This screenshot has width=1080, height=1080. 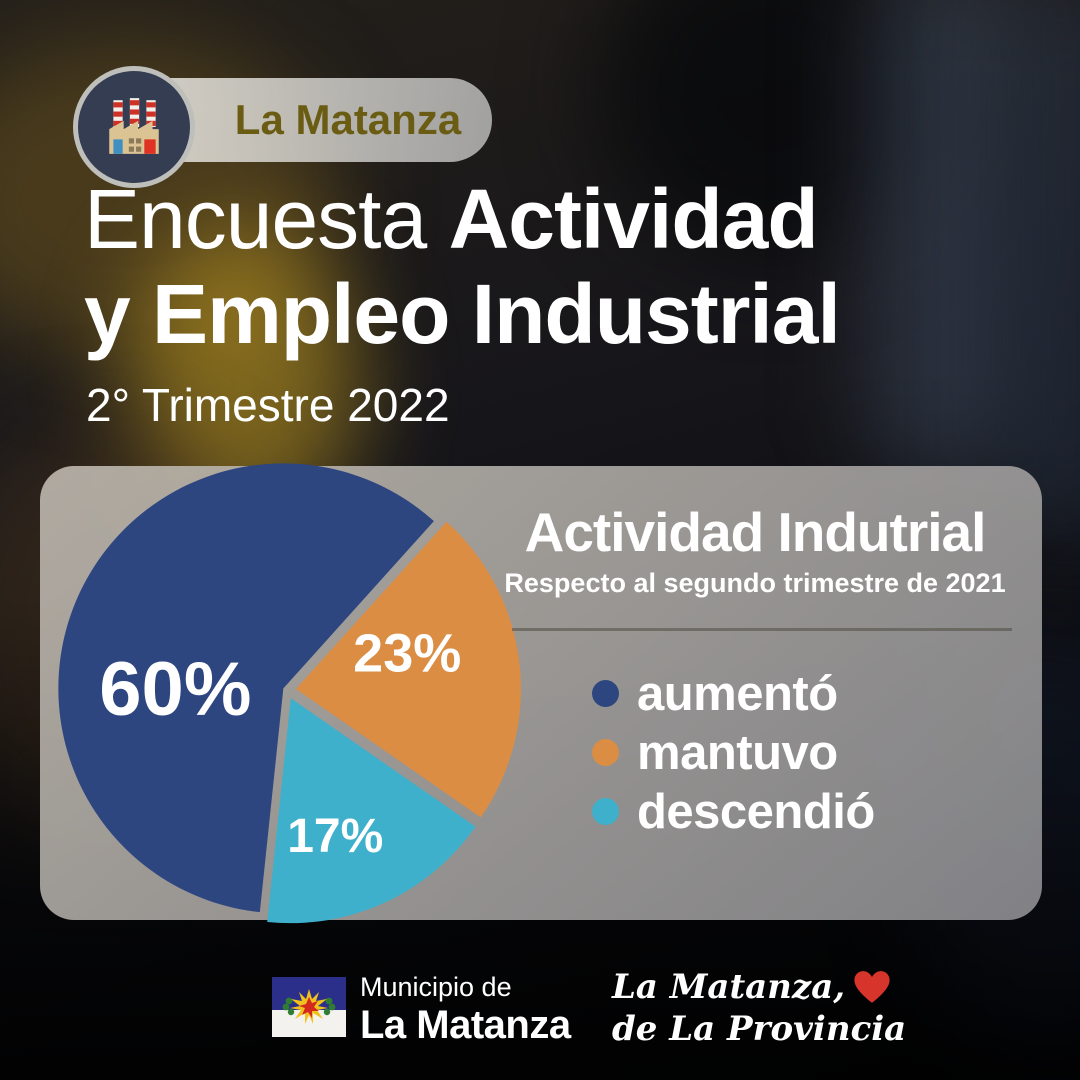 I want to click on municipality-line2: La Matanza, so click(x=465, y=1025).